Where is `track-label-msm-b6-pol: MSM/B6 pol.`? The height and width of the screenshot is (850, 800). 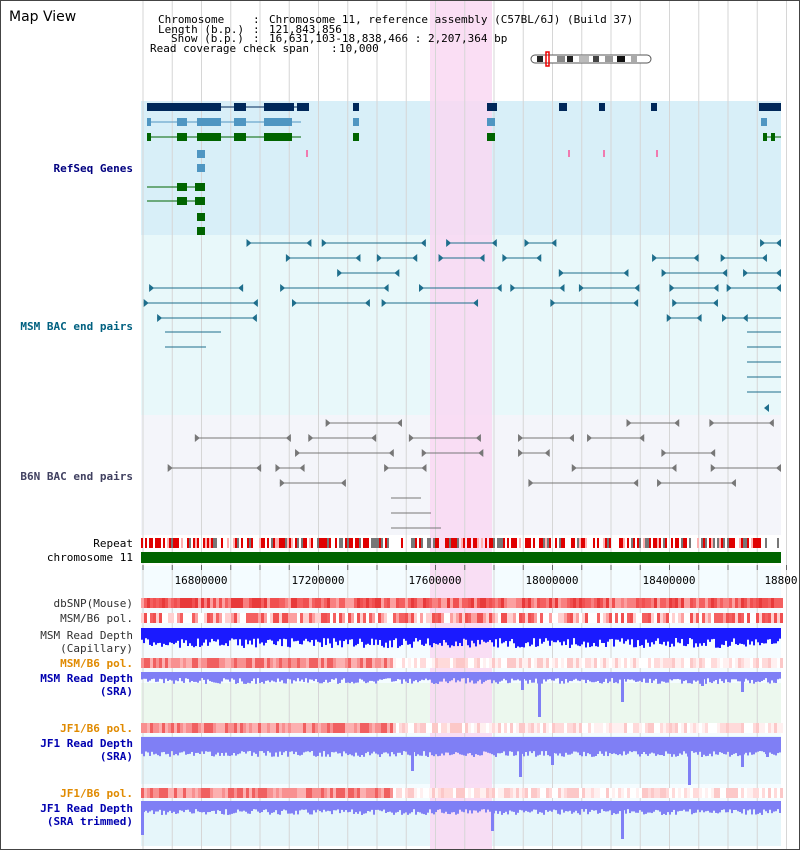 track-label-msm-b6-pol: MSM/B6 pol. is located at coordinates (96, 618).